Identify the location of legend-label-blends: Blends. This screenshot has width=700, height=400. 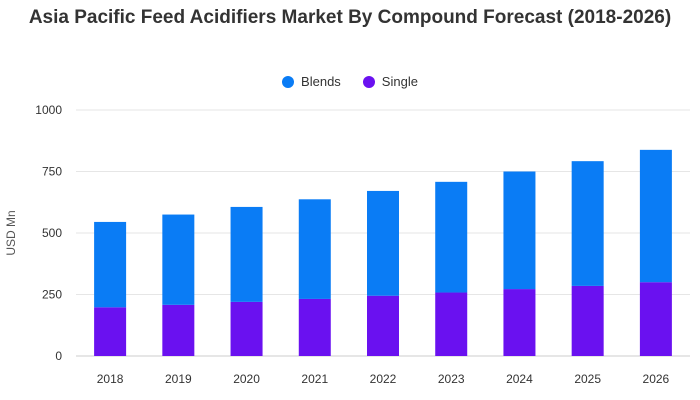
(321, 81).